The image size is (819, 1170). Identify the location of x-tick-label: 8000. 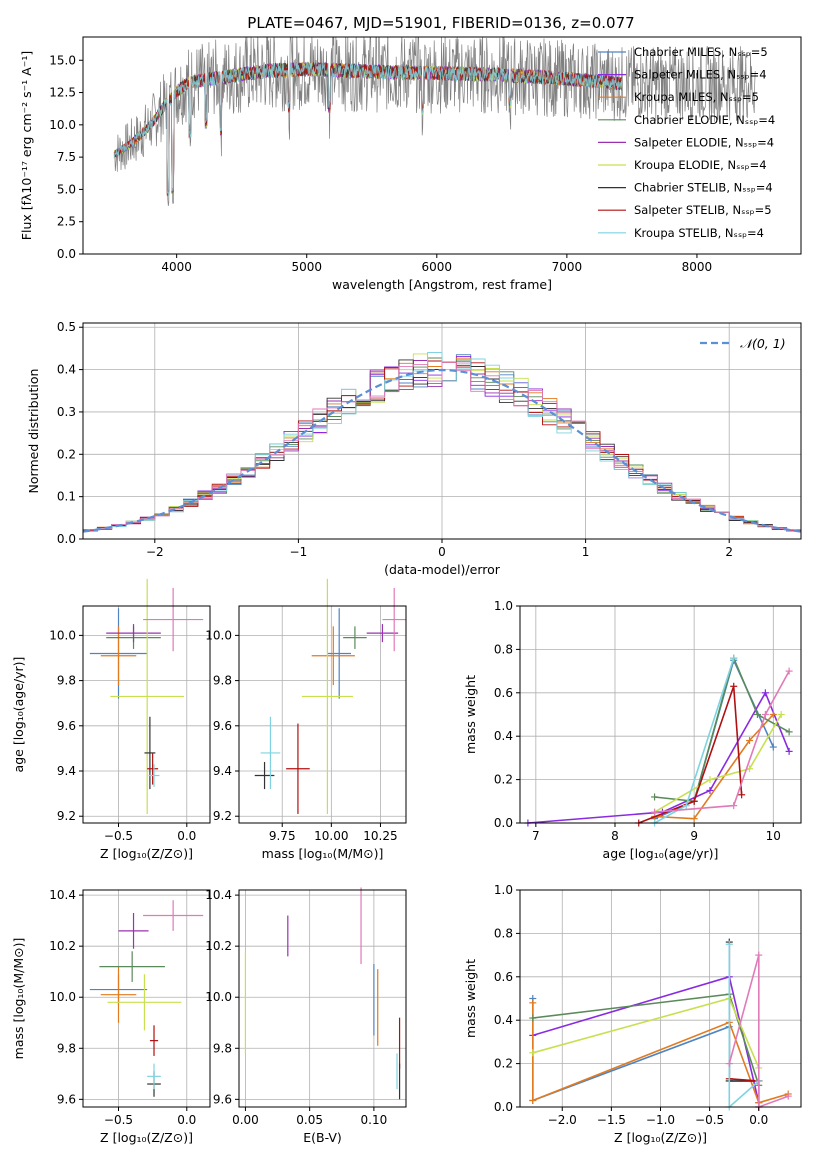
(697, 267).